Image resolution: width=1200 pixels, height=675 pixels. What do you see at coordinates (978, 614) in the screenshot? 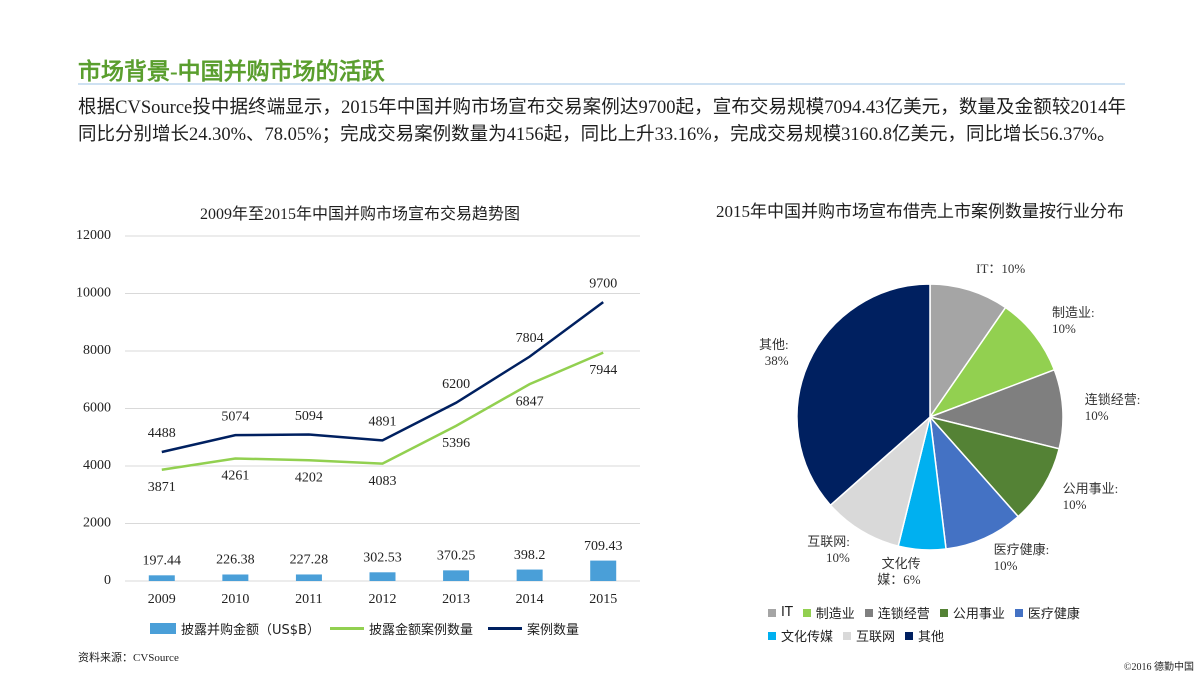
I see `legend-label: 公用事业` at bounding box center [978, 614].